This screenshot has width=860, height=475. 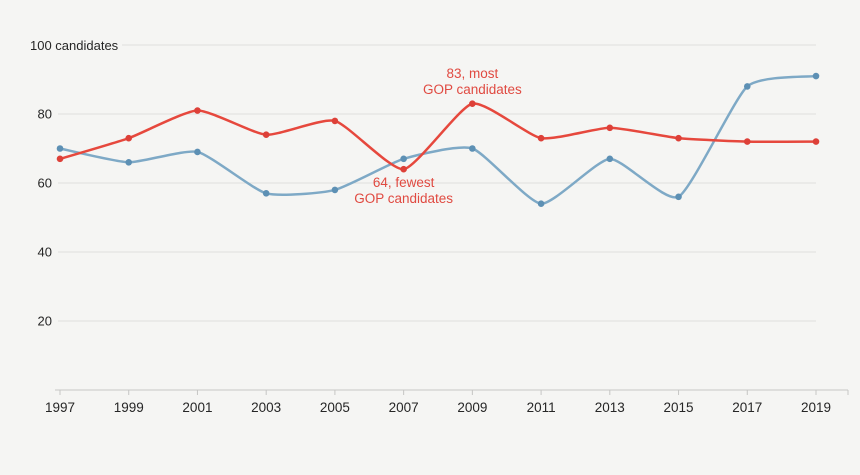 What do you see at coordinates (472, 407) in the screenshot?
I see `x-tick-label: 2009` at bounding box center [472, 407].